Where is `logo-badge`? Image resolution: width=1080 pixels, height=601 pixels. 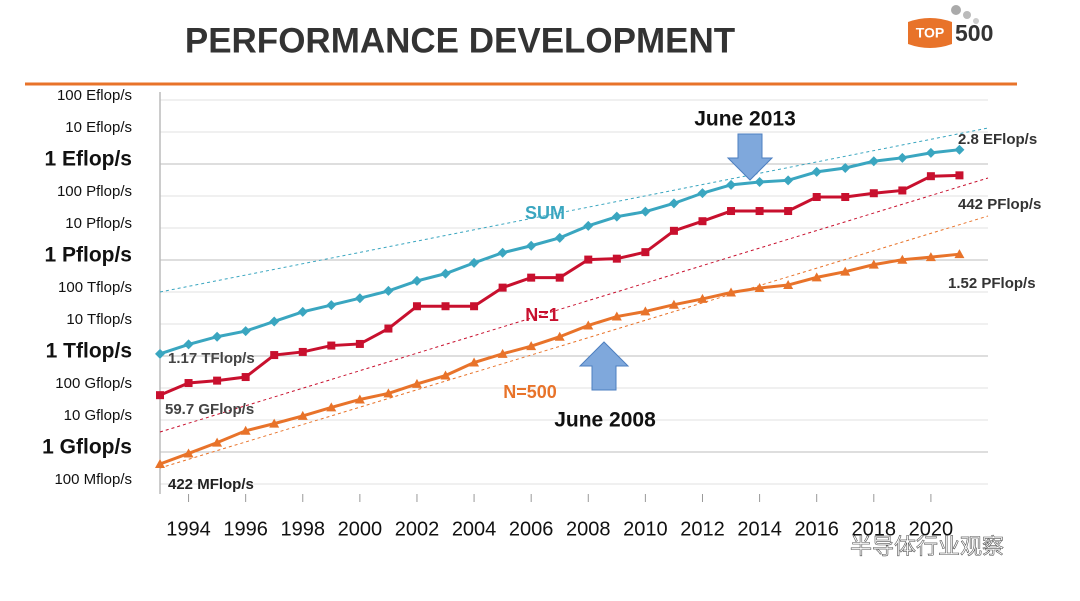
logo-badge is located at coordinates (930, 33).